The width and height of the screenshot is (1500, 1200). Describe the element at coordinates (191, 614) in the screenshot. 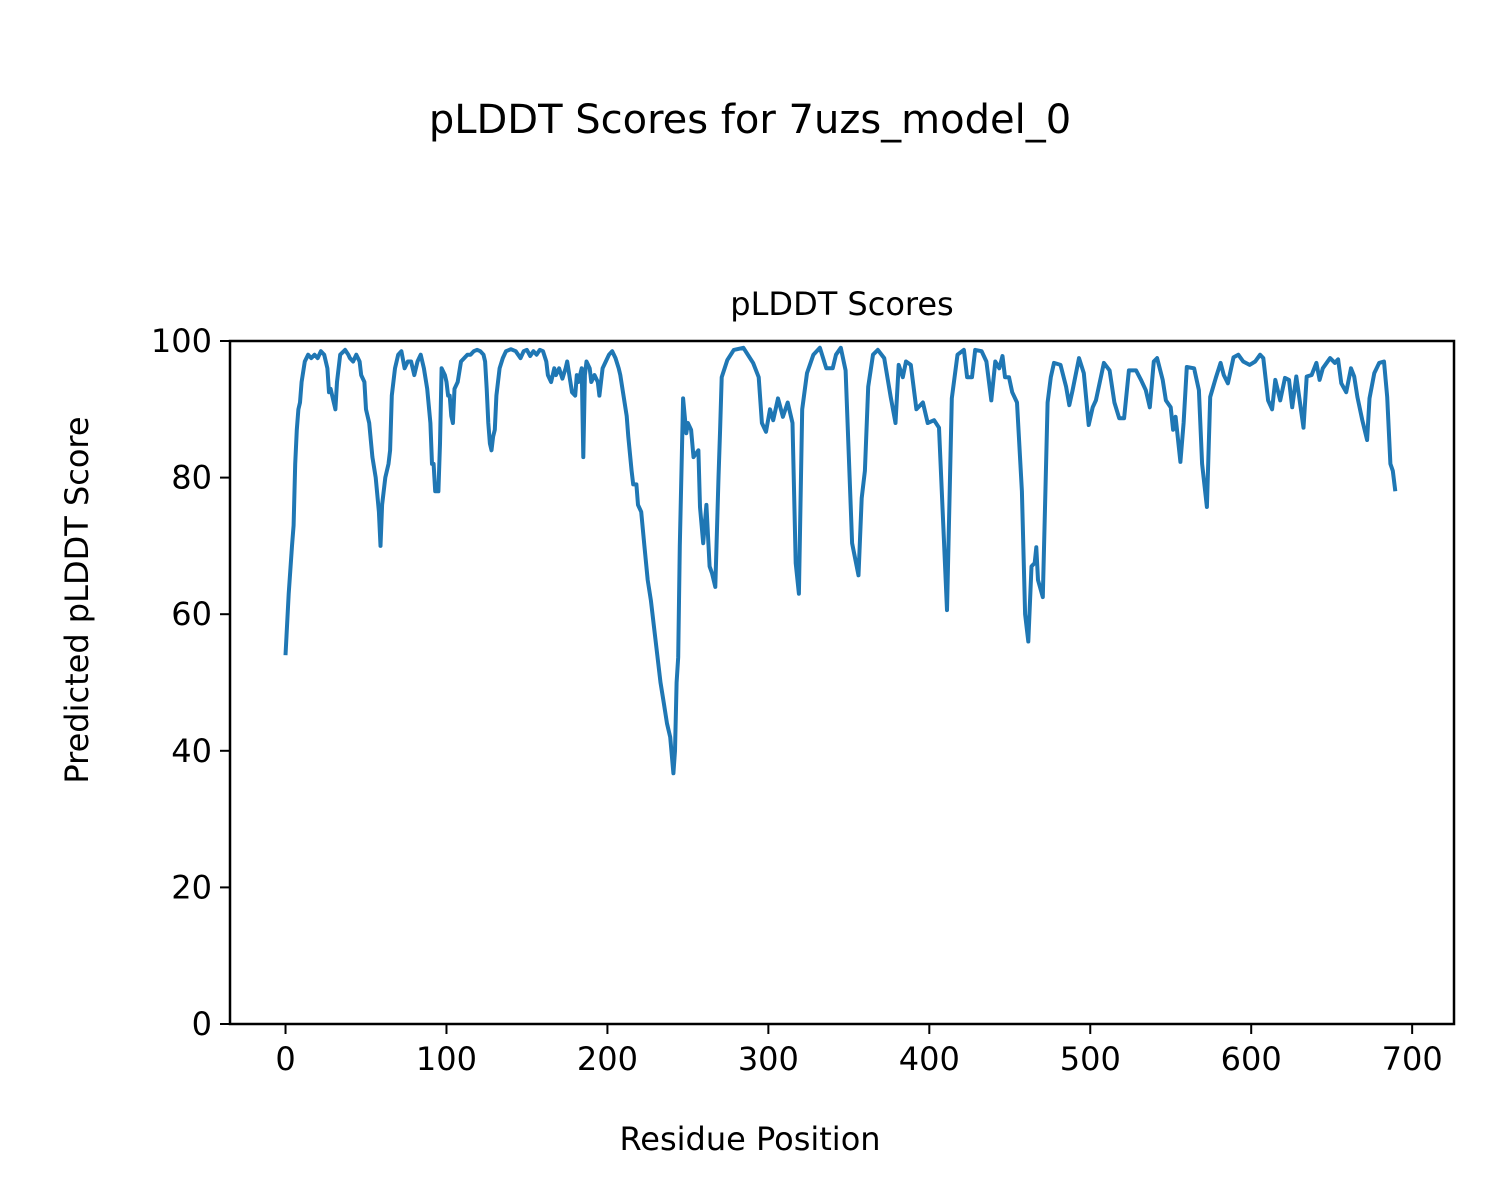

I see `y-tick-label: 60` at that location.